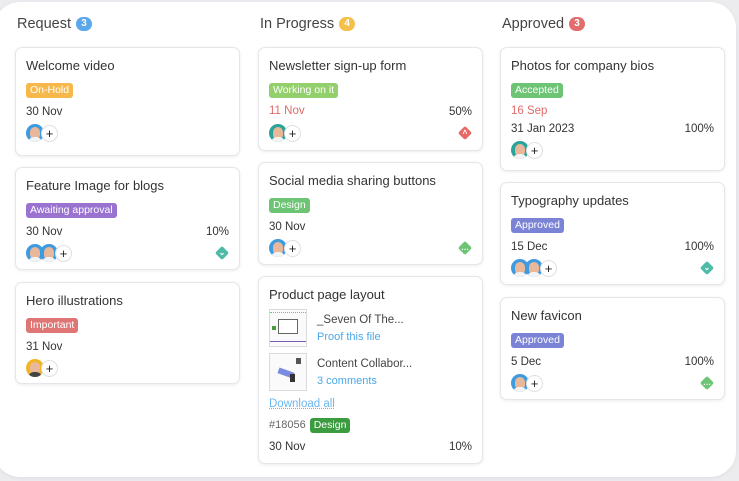 Image resolution: width=739 pixels, height=481 pixels. Describe the element at coordinates (347, 381) in the screenshot. I see `comments-link: 3 comments` at that location.